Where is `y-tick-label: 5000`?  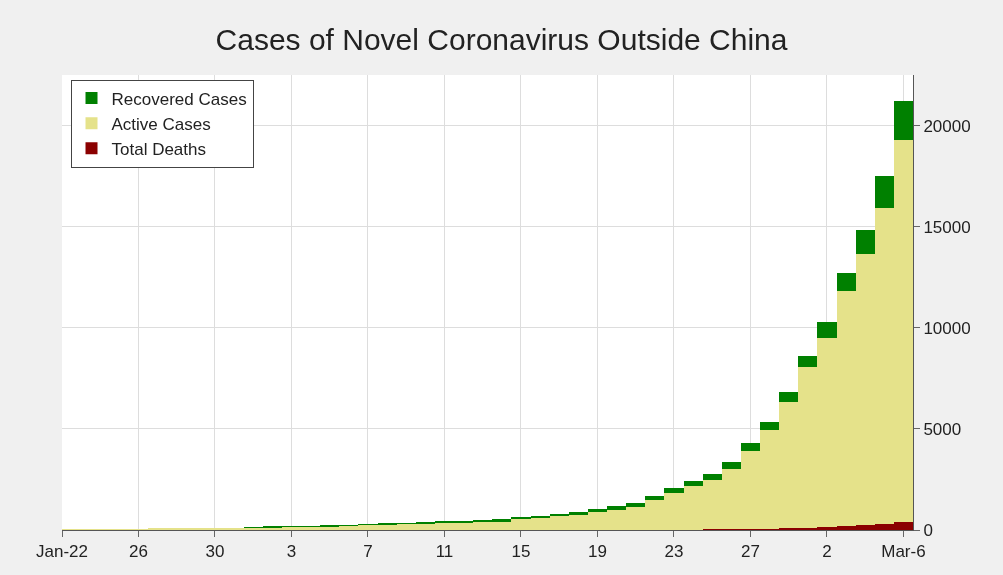
y-tick-label: 5000 is located at coordinates (942, 429).